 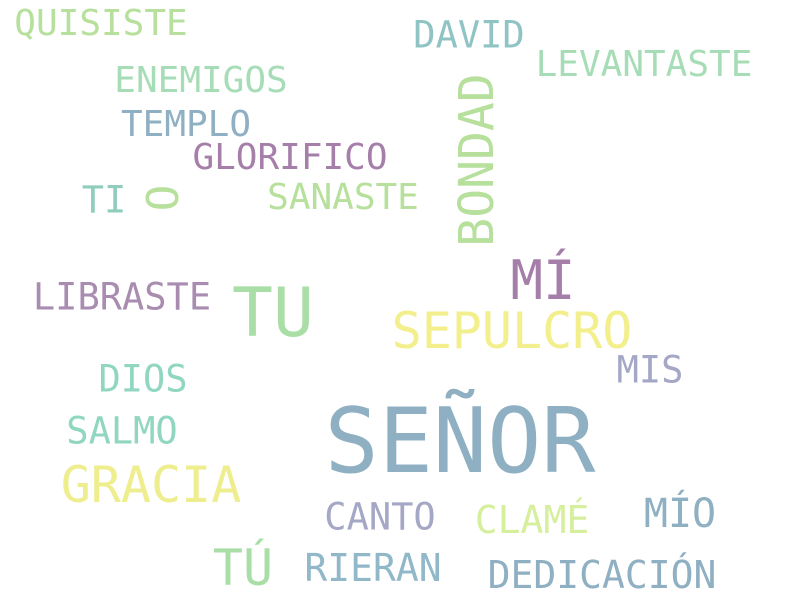 What do you see at coordinates (290, 157) in the screenshot?
I see `word-glorifico: GLORIFICO` at bounding box center [290, 157].